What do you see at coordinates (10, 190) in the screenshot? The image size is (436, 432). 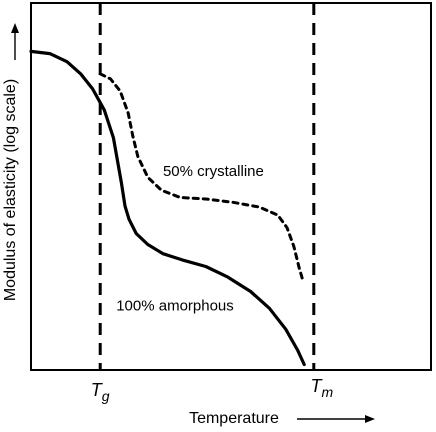 I see `y-axis-label: Modulus of elasticity (log scale)` at bounding box center [10, 190].